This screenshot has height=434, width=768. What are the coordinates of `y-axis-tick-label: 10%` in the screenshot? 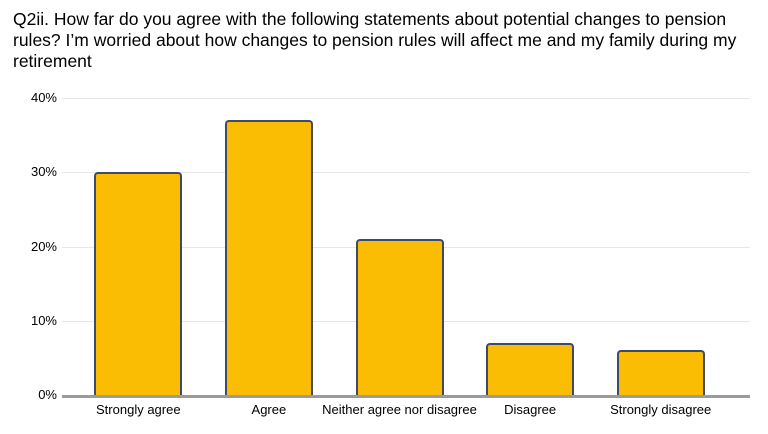 It's located at (43, 320).